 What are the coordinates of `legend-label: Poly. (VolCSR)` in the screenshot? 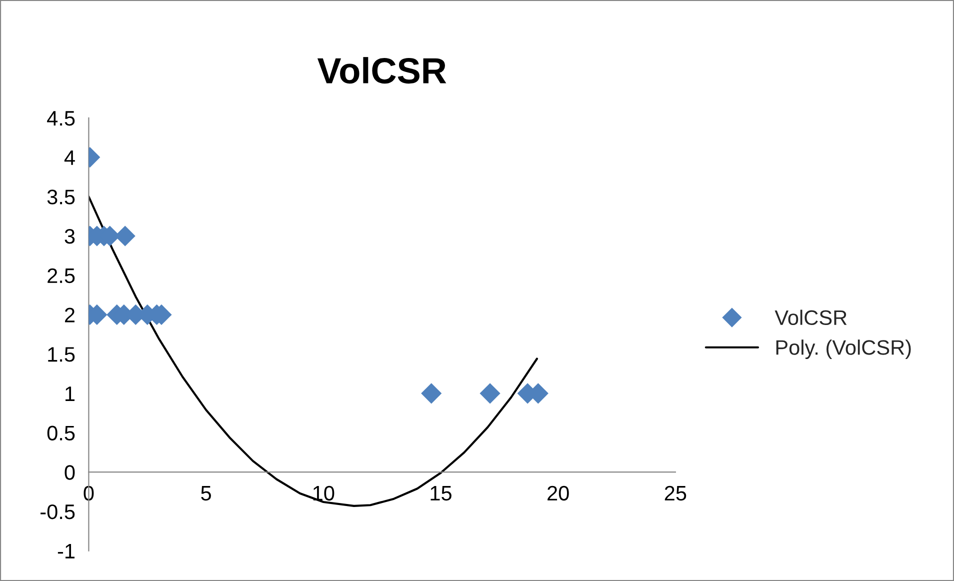 It's located at (843, 349).